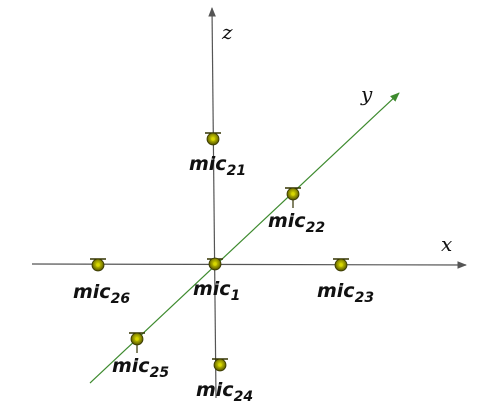 The image size is (479, 416). What do you see at coordinates (366, 94) in the screenshot?
I see `y-axis-label: y` at bounding box center [366, 94].